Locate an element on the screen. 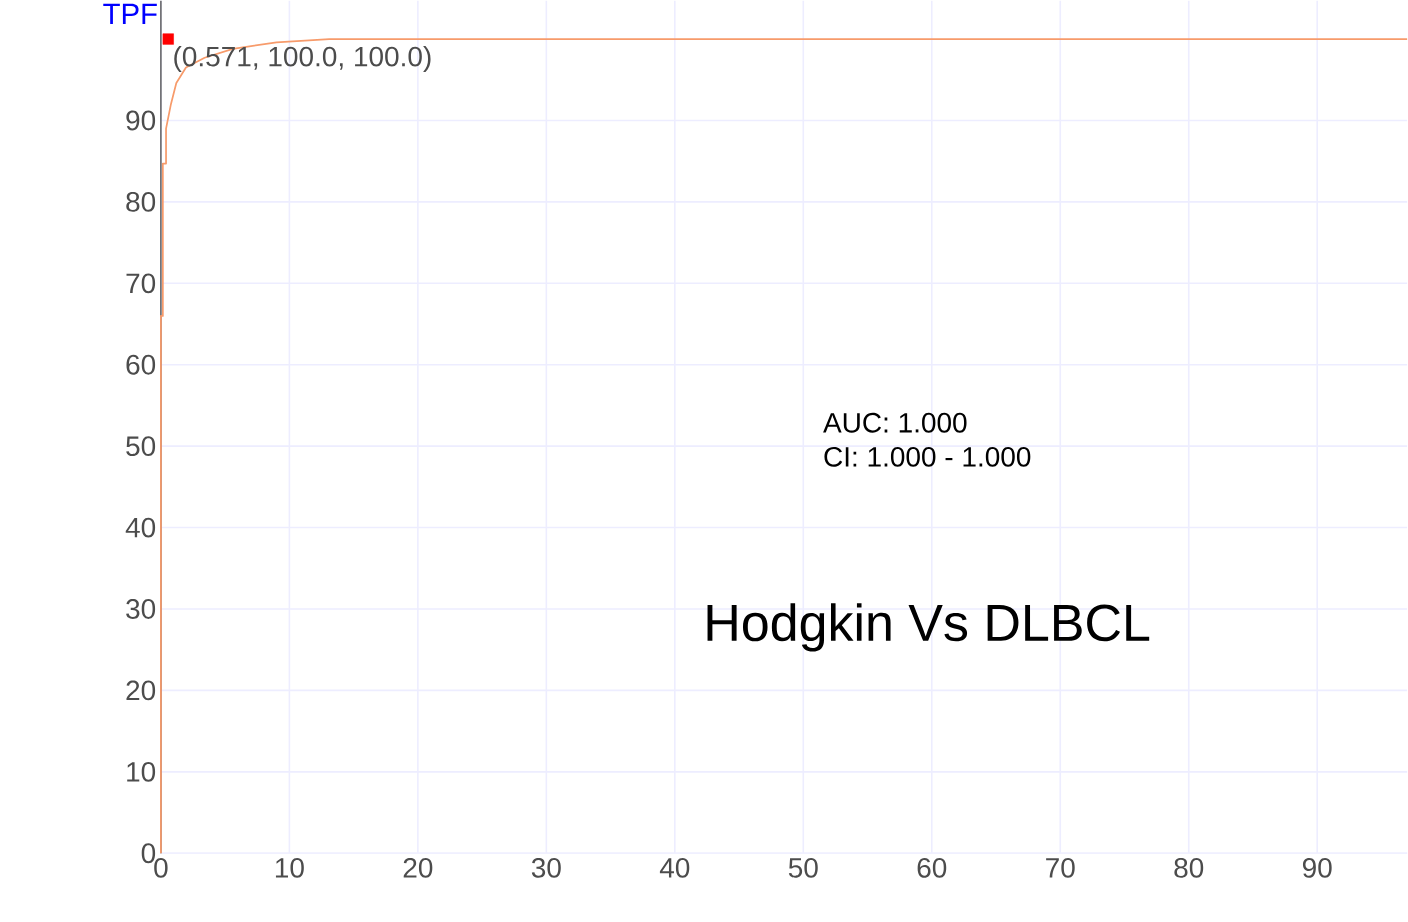  x-tick-label: 90 is located at coordinates (1317, 867).